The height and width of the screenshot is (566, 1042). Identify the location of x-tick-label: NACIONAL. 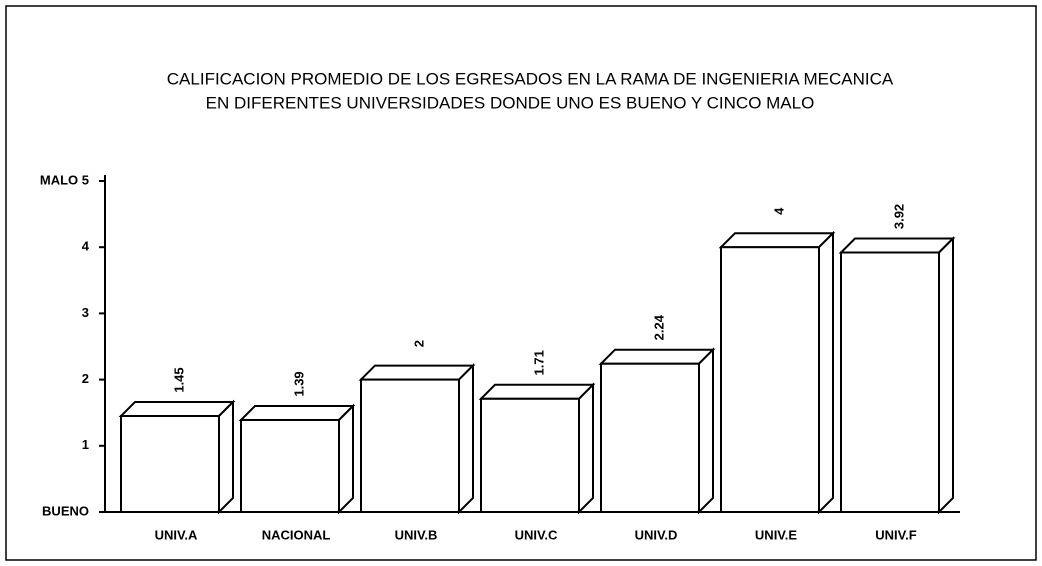
(296, 534).